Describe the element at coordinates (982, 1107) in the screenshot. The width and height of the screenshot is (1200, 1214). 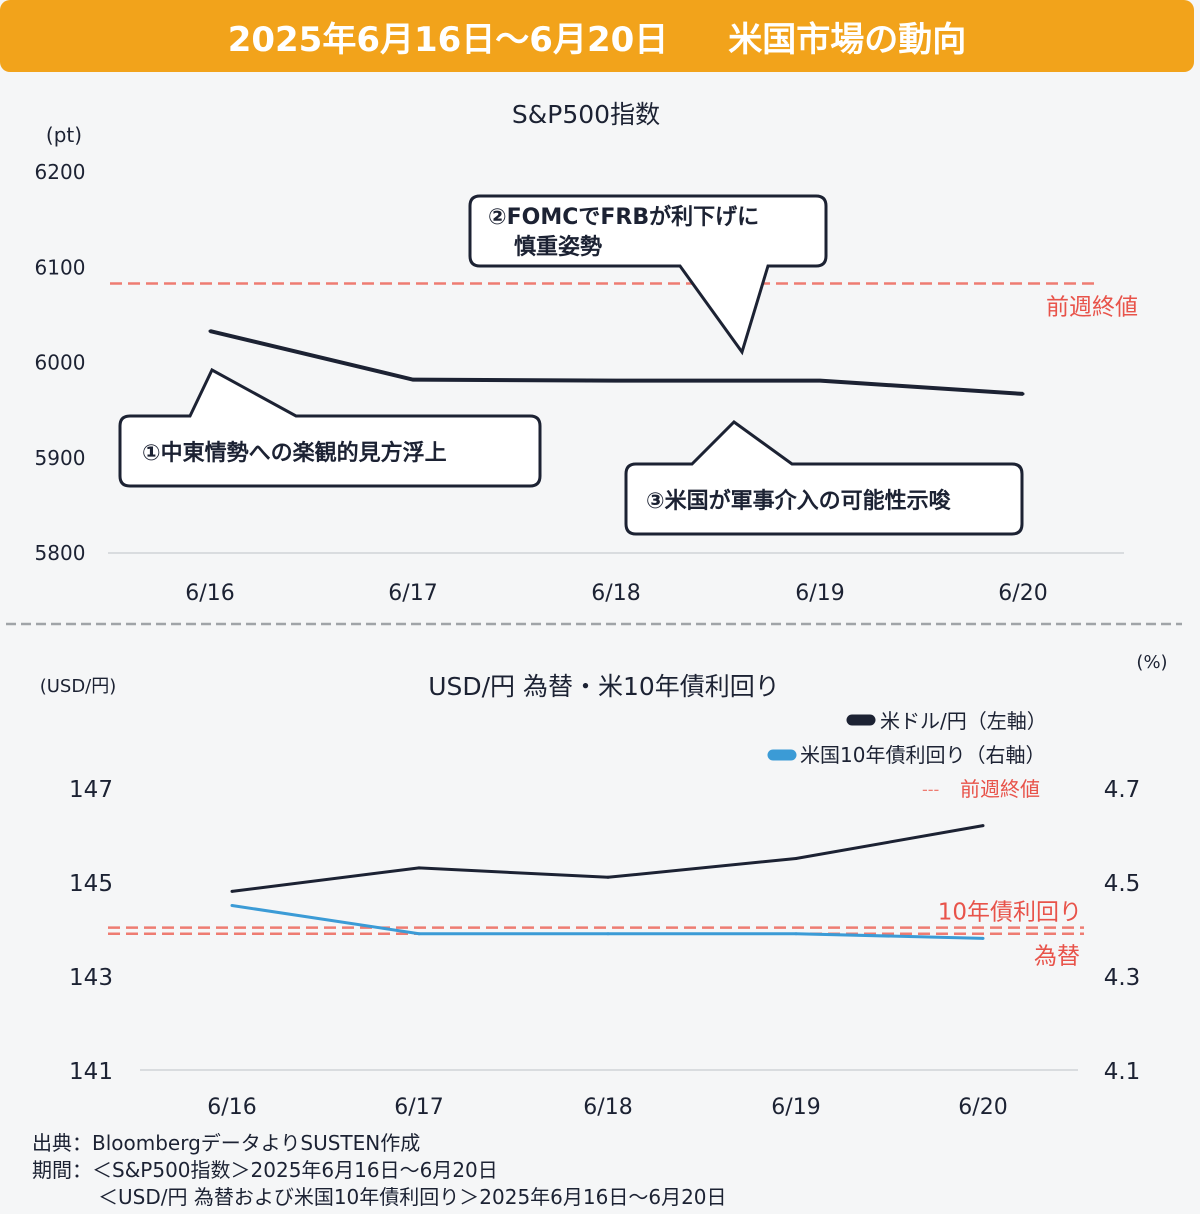
I see `fx-xtick-label: 6/20` at that location.